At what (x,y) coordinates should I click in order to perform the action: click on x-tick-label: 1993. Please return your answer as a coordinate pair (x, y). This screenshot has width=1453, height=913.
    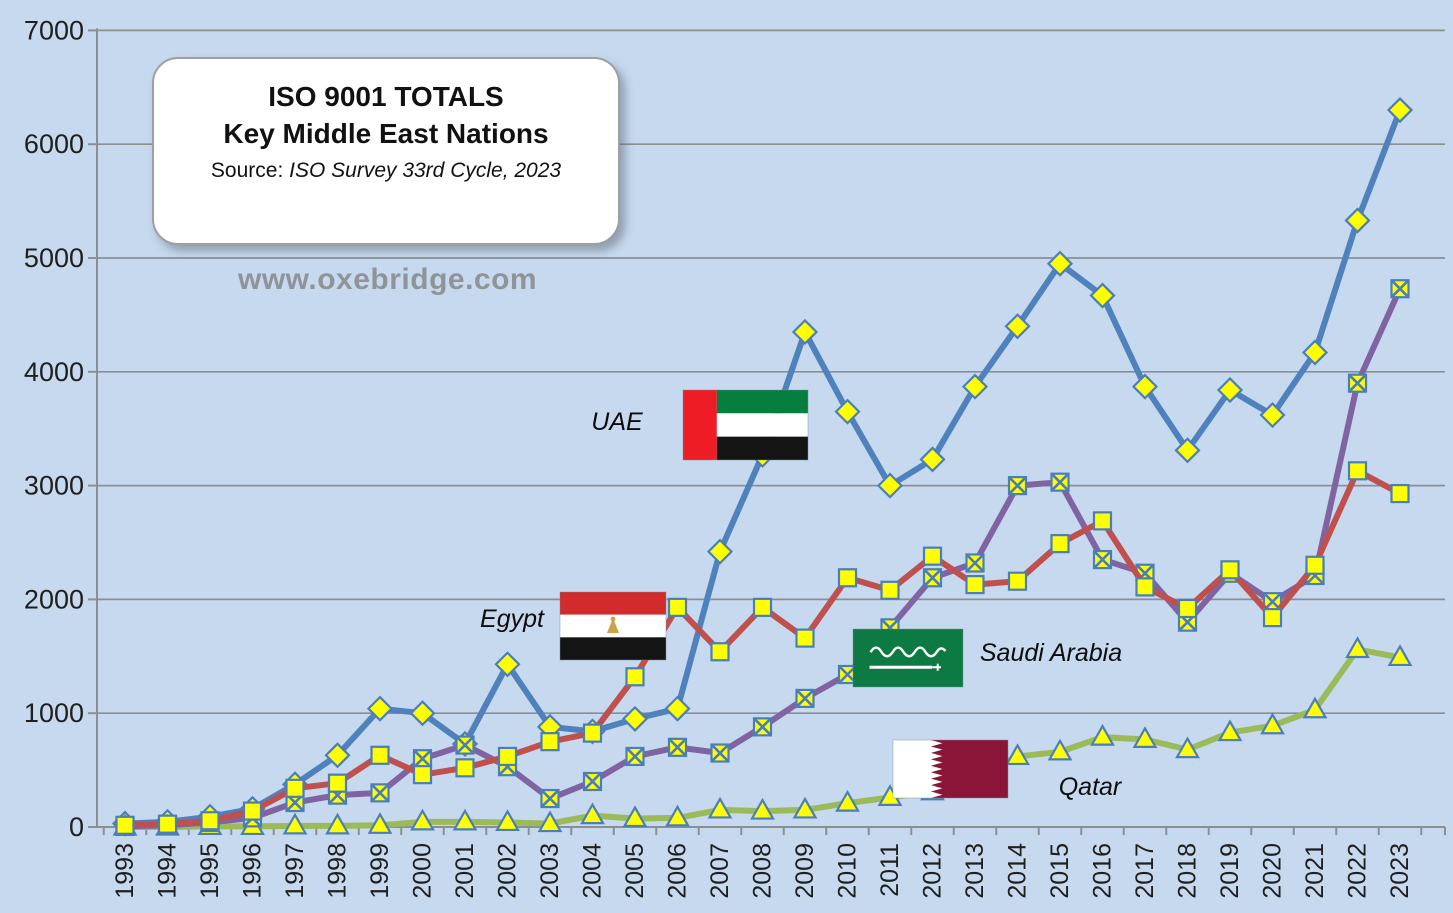
    Looking at the image, I should click on (125, 871).